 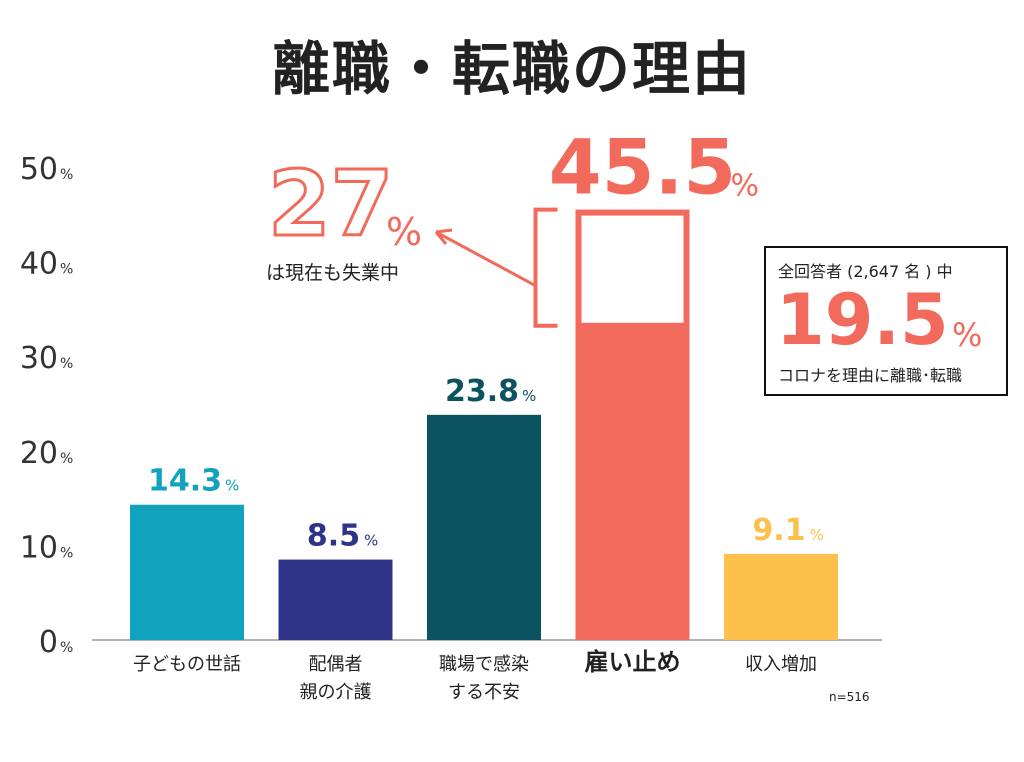 I want to click on y-tick-label: 50, so click(x=39, y=169).